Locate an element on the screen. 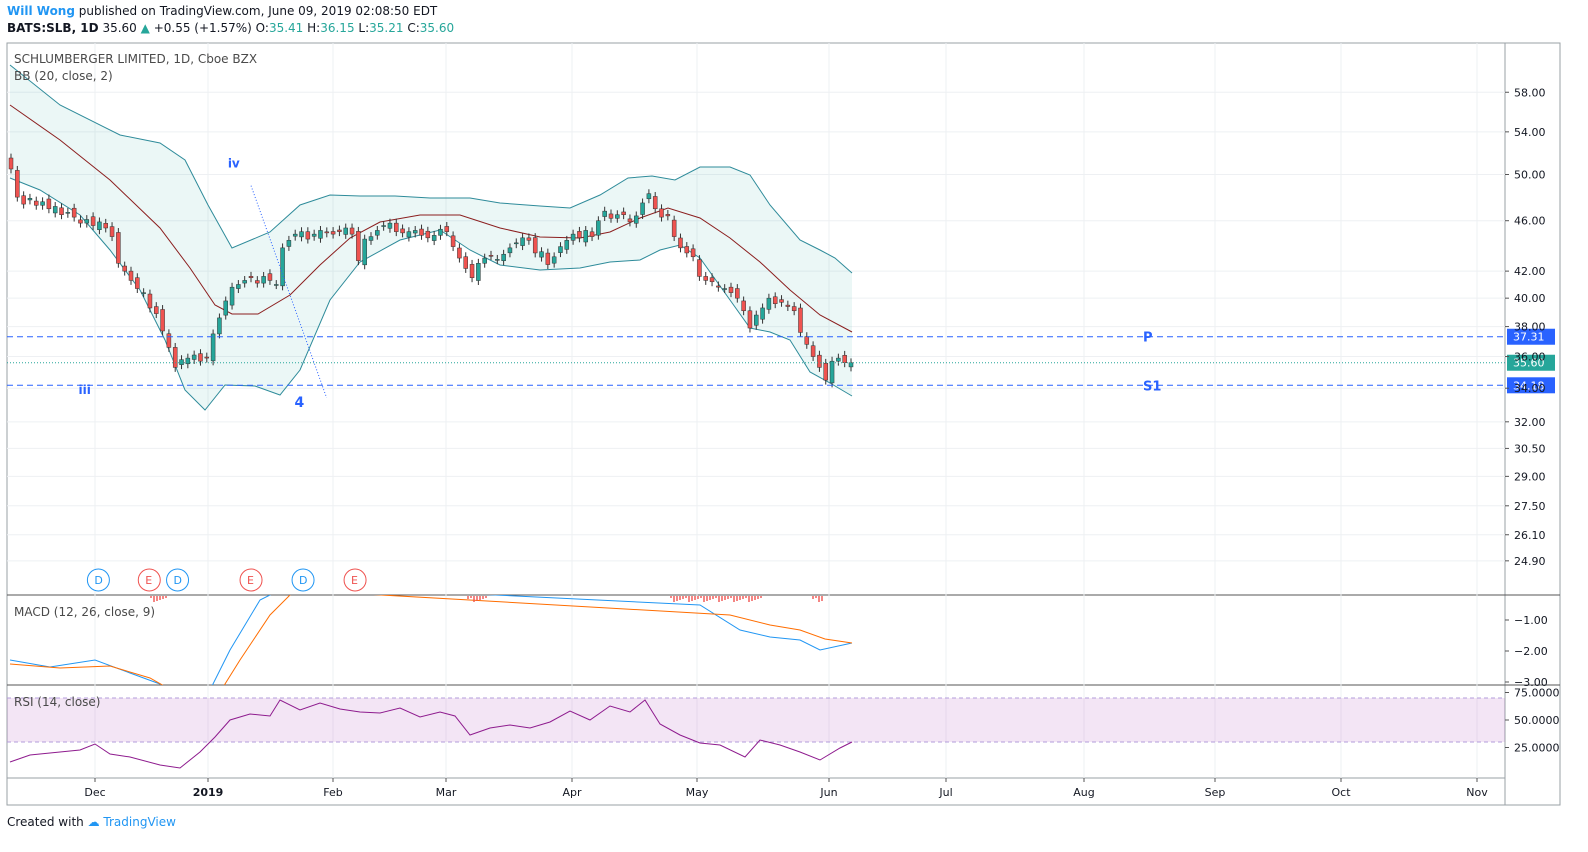 This screenshot has width=1588, height=852. price-axis-label: 32.00 is located at coordinates (1530, 422).